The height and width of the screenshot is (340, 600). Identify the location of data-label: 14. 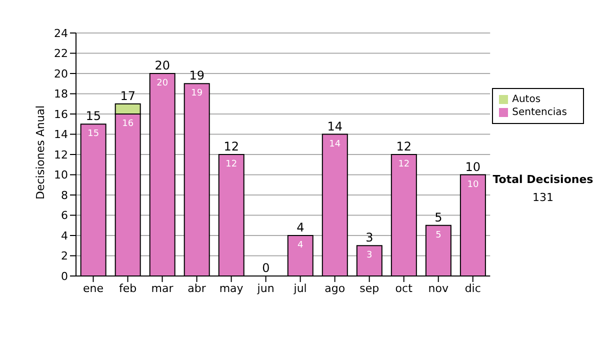
(335, 144).